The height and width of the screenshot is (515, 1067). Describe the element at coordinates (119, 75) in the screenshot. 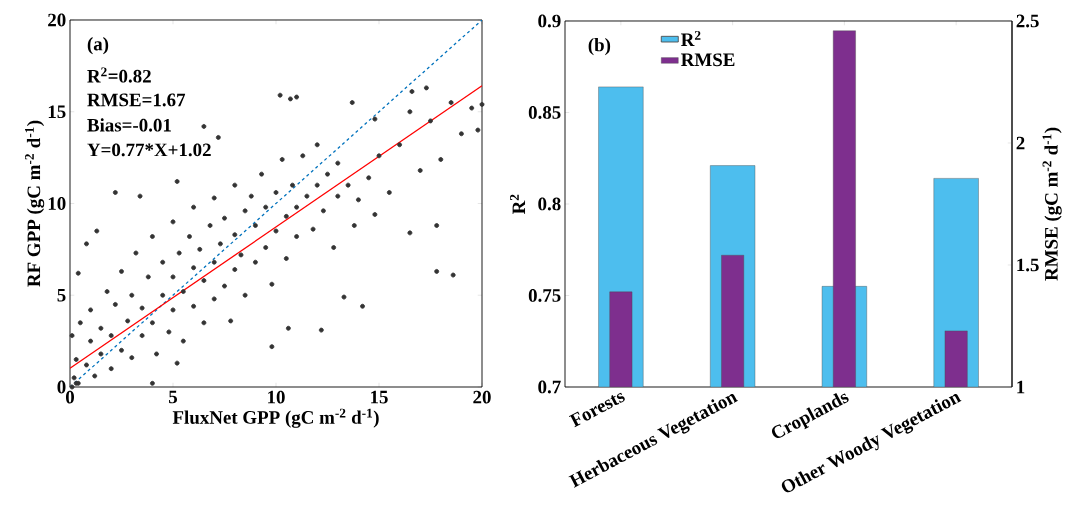

I see `annotation: R$^{2}$=0.82` at that location.